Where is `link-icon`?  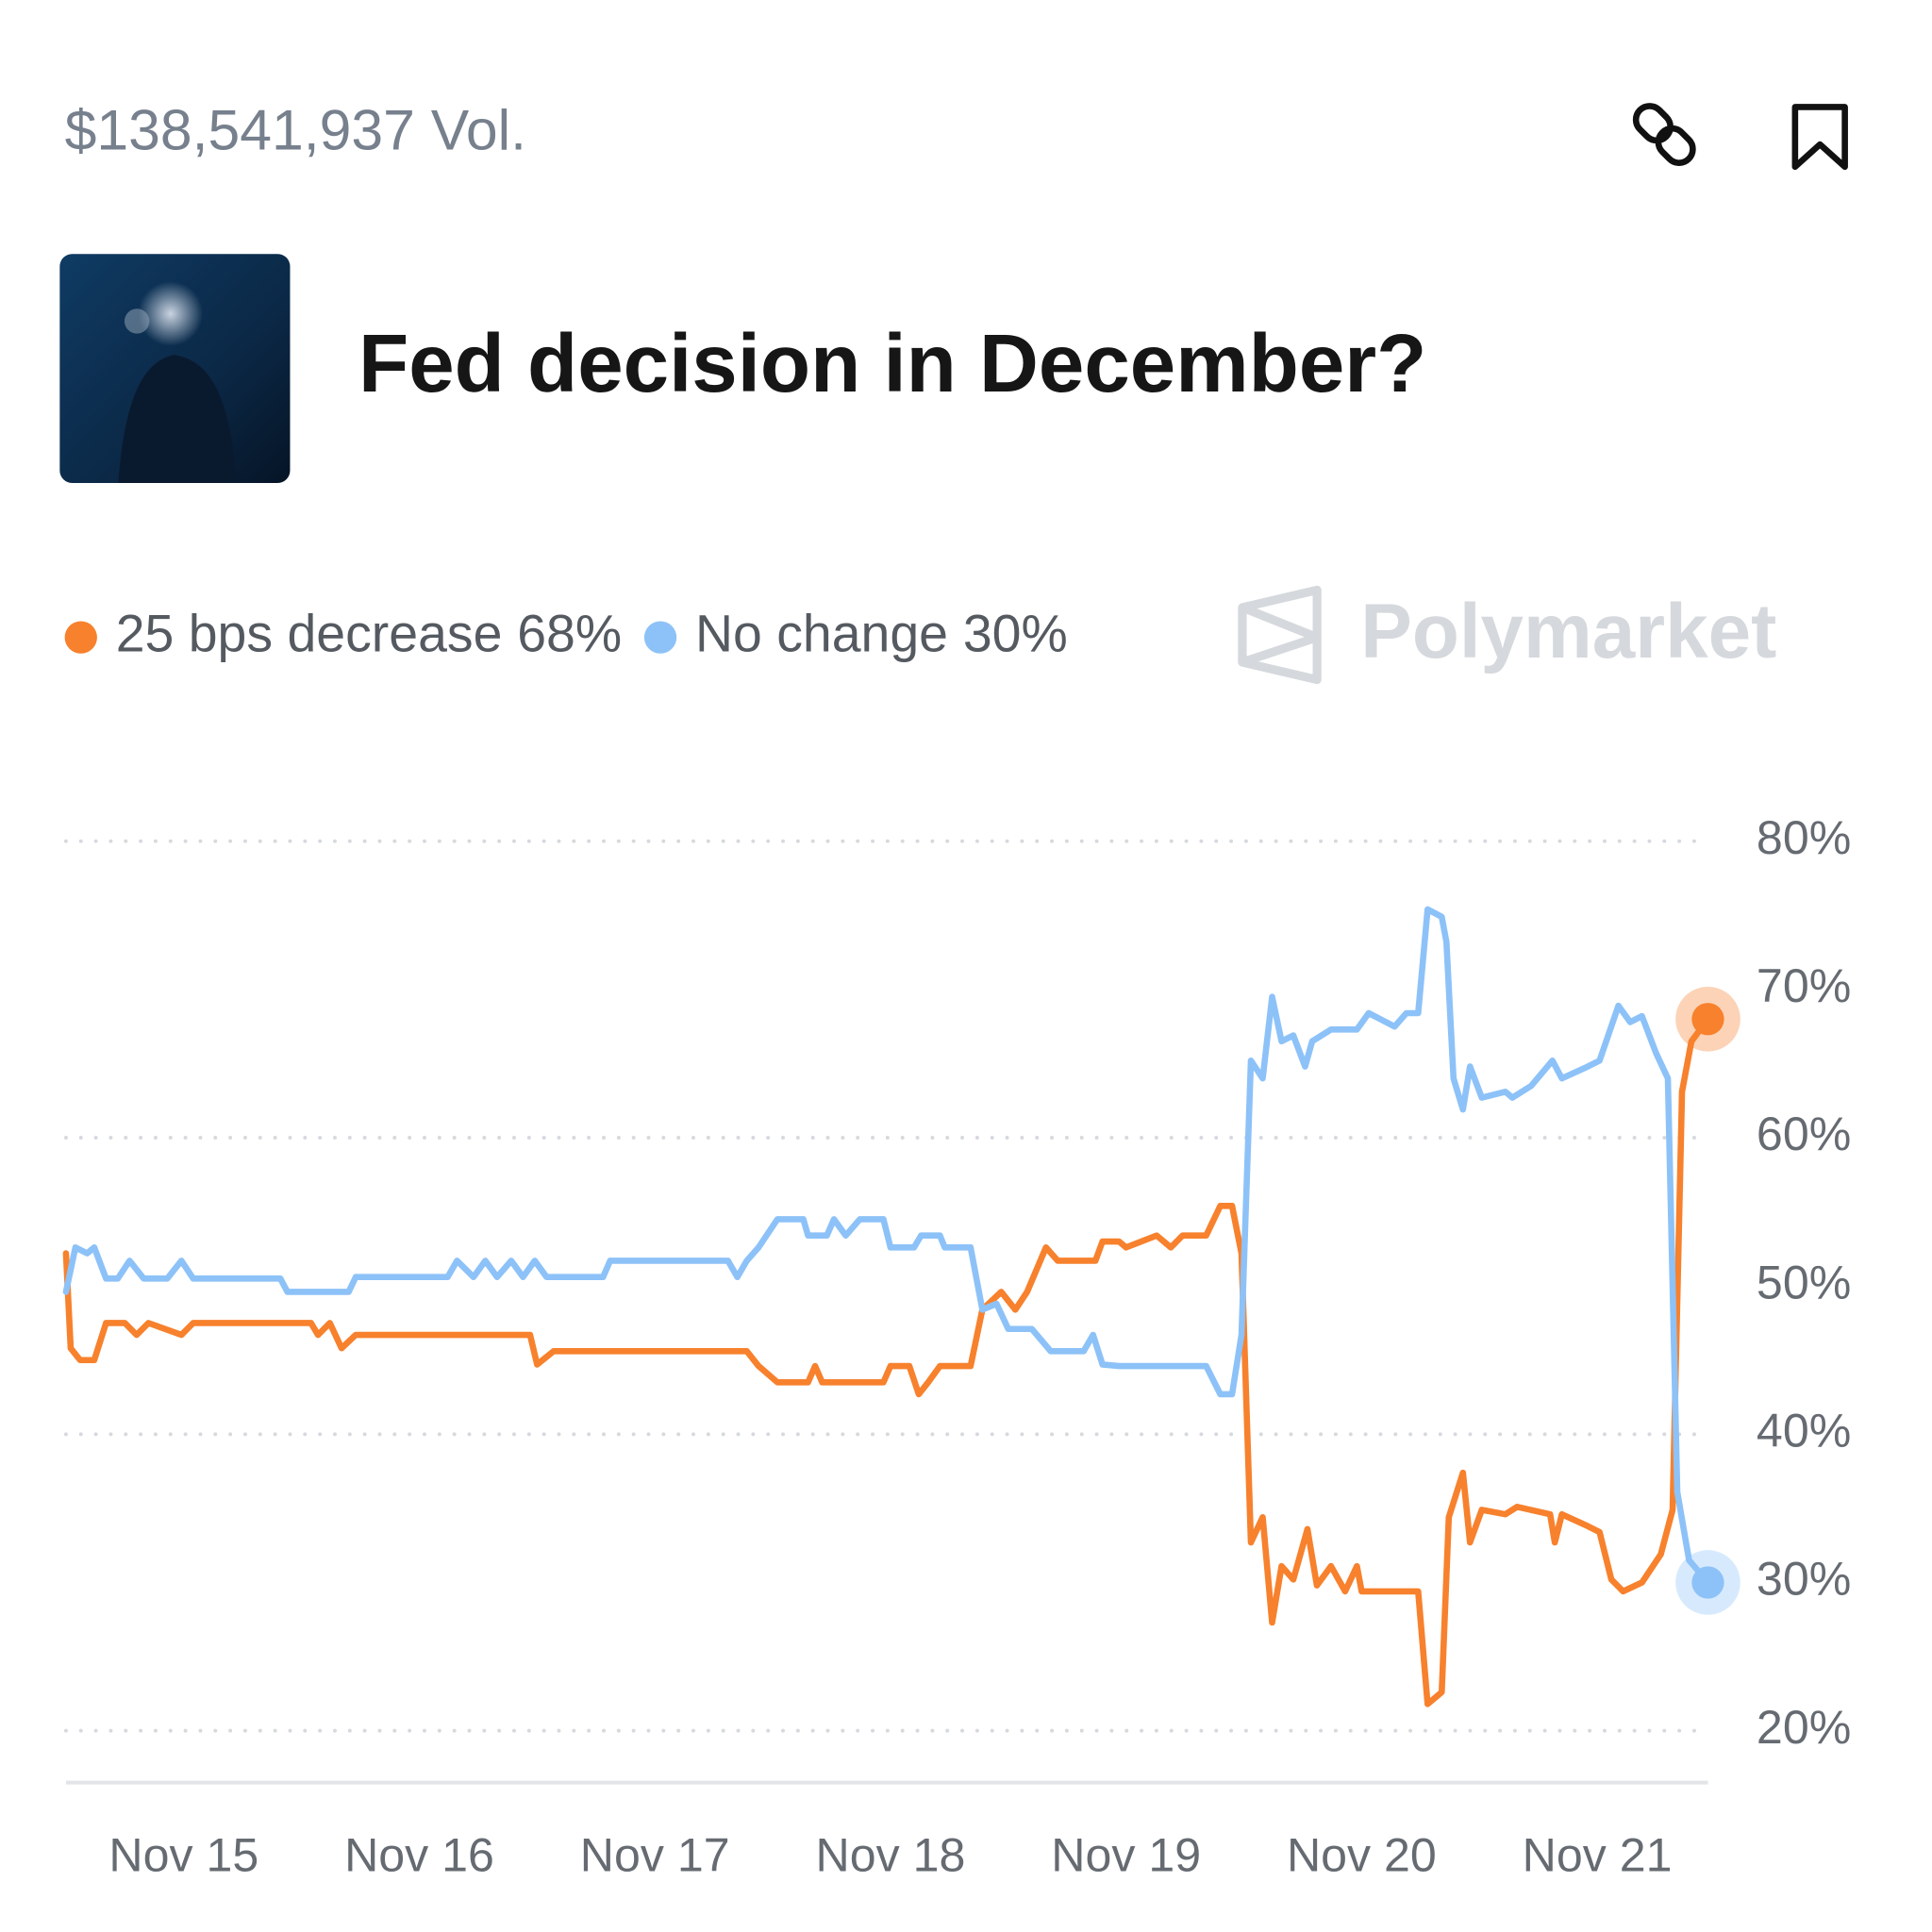 link-icon is located at coordinates (1664, 134).